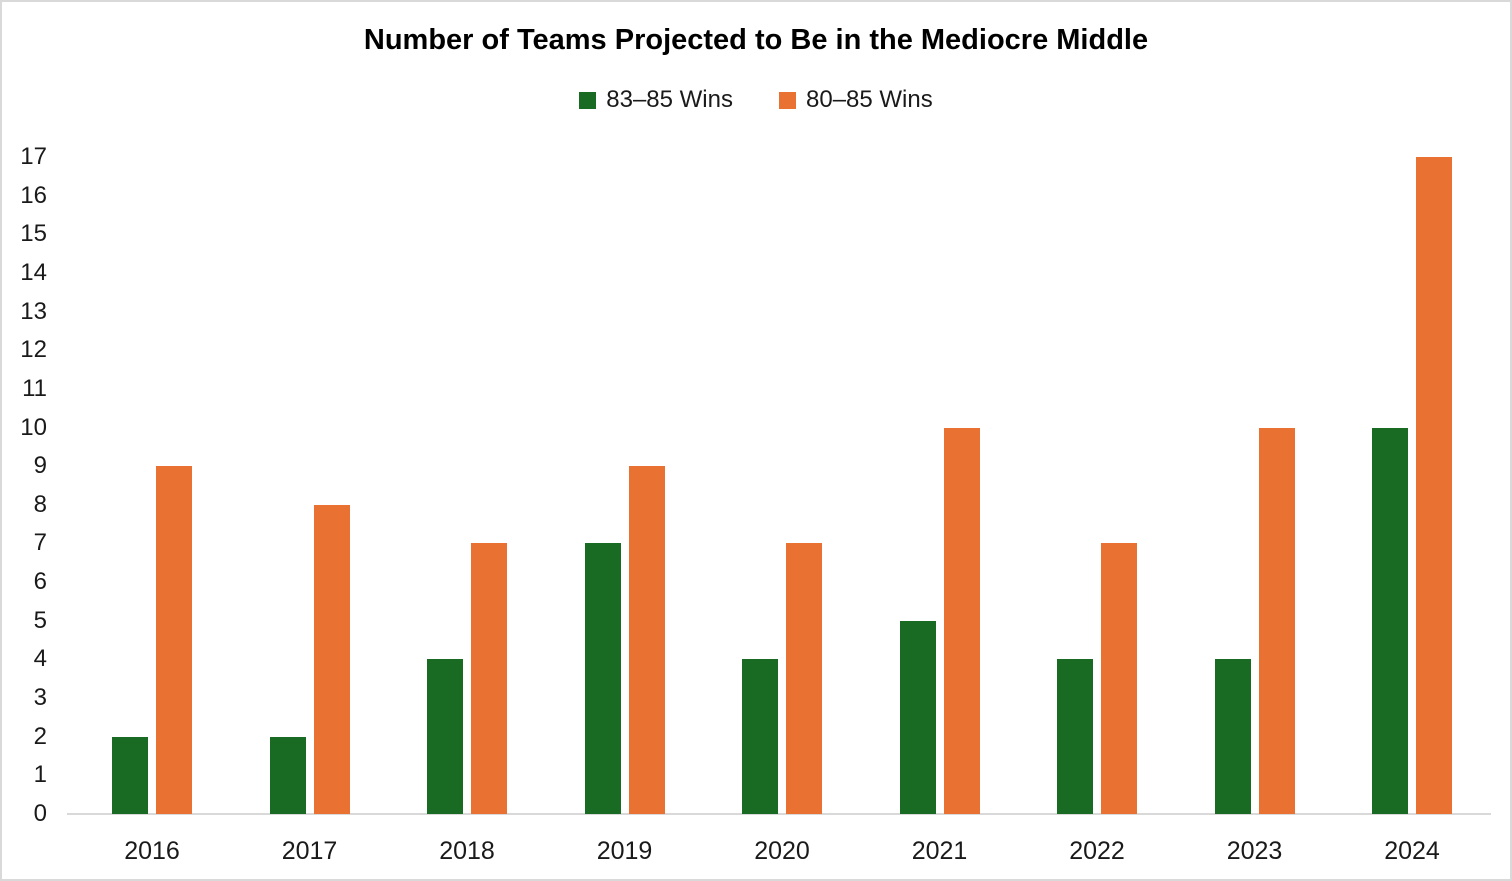  What do you see at coordinates (33, 195) in the screenshot?
I see `y-axis-label-16: 16` at bounding box center [33, 195].